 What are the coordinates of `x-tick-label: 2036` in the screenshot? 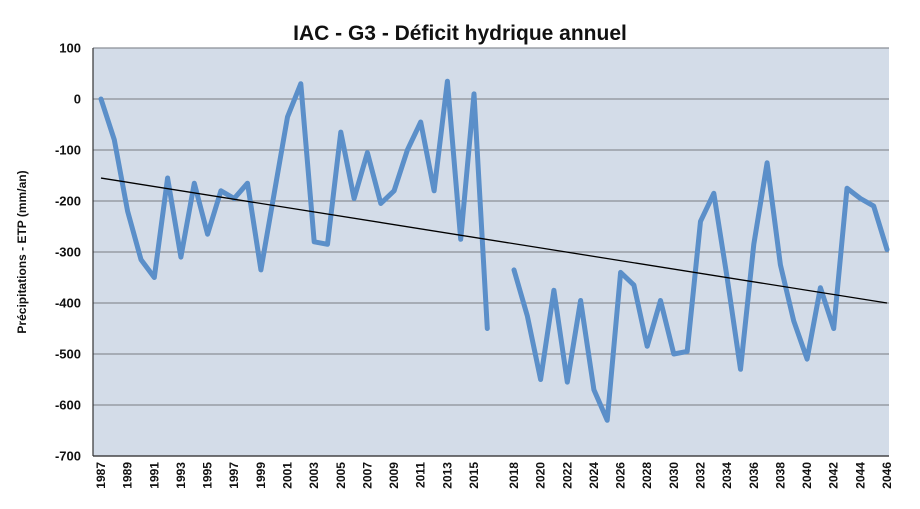 It's located at (754, 475).